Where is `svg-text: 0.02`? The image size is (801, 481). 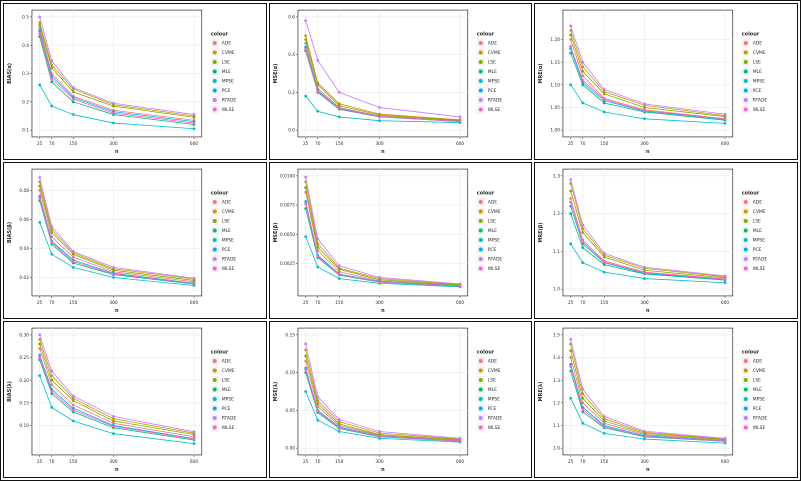 svg-text: 0.02 is located at coordinates (24, 278).